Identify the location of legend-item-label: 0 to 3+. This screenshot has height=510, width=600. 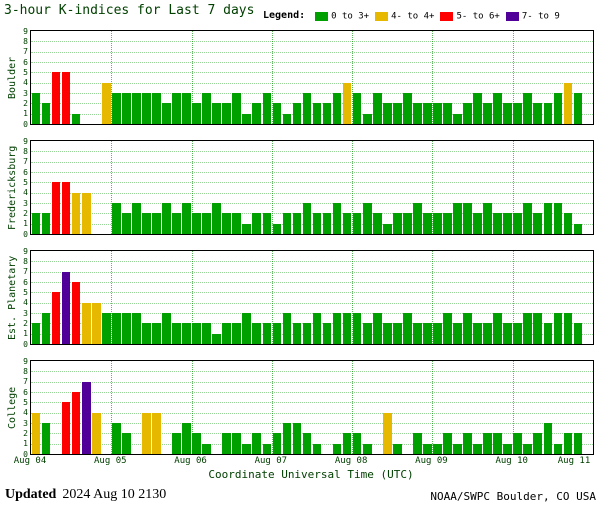
(350, 16).